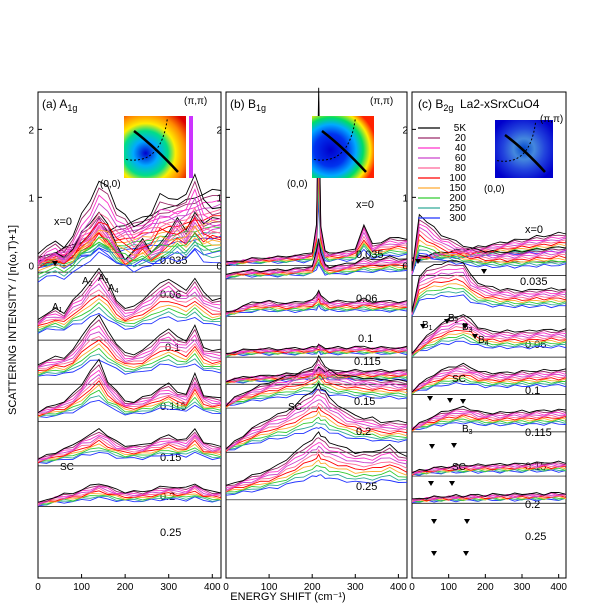 This screenshot has height=607, width=589. What do you see at coordinates (427, 326) in the screenshot?
I see `peak-label: B1` at bounding box center [427, 326].